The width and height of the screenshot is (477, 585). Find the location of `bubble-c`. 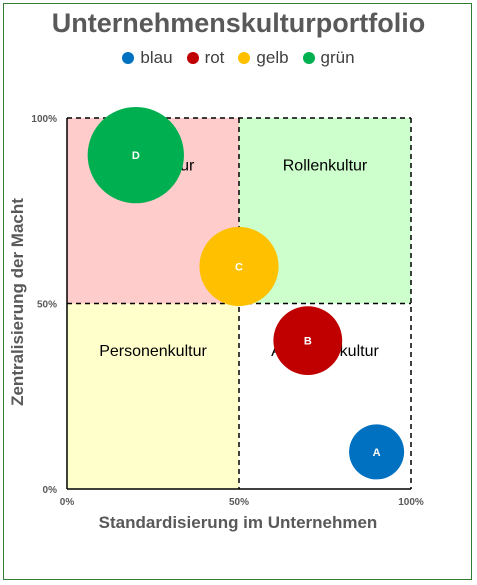

bubble-c is located at coordinates (239, 266).